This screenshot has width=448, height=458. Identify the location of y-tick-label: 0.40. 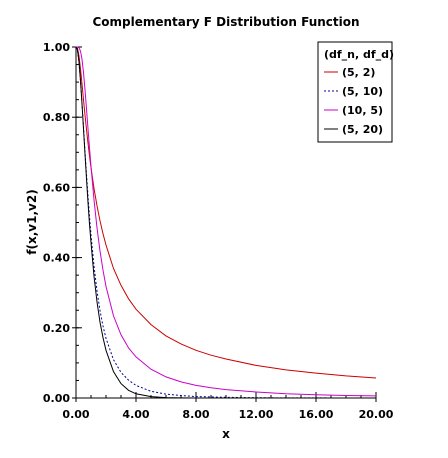
(56, 258).